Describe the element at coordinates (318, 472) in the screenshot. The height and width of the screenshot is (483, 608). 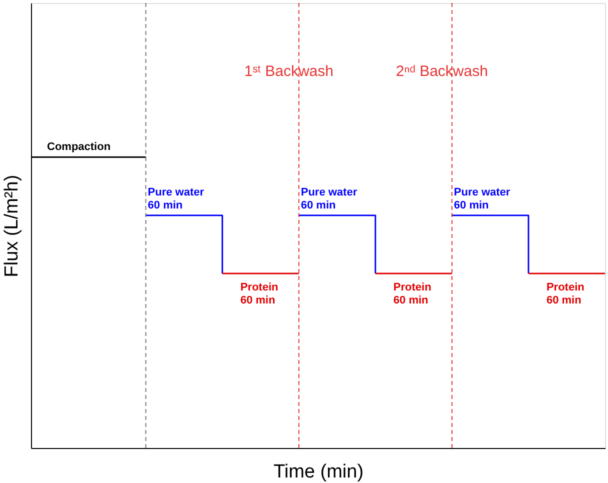
I see `x-axis-title: Time (min)` at that location.